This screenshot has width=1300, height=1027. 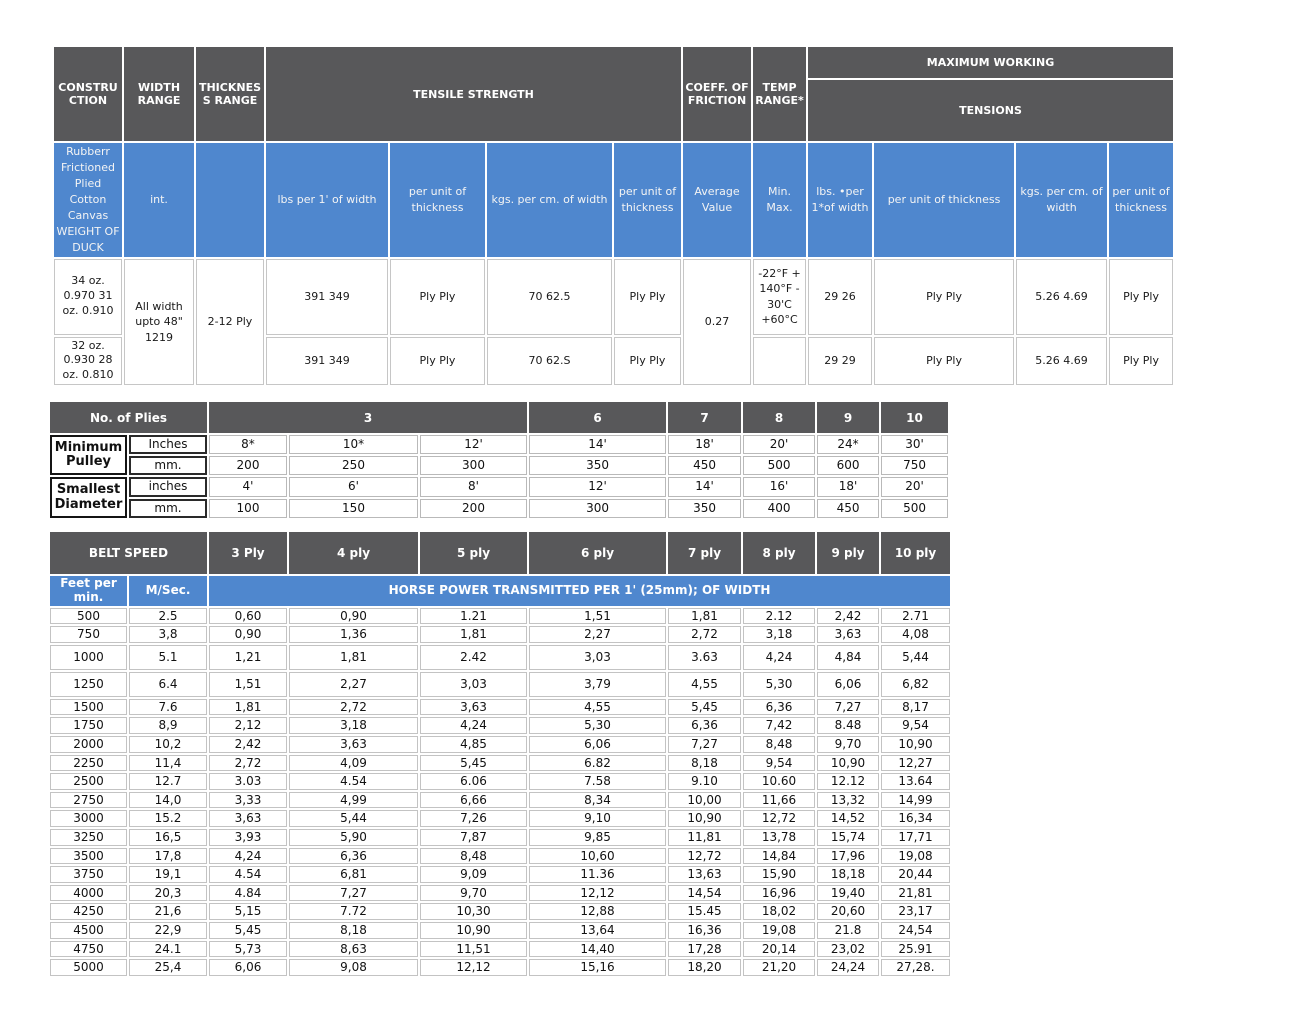 What do you see at coordinates (474, 616) in the screenshot?
I see `table-cell: 1.21` at bounding box center [474, 616].